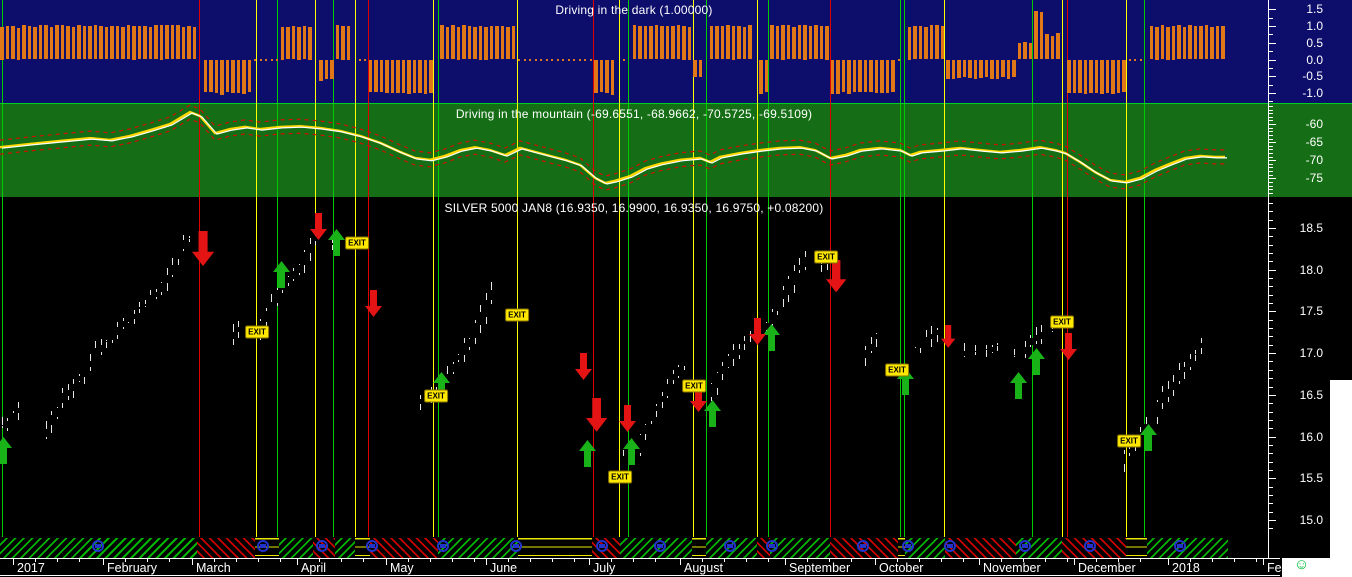 Image resolution: width=1352 pixels, height=577 pixels. Describe the element at coordinates (1311, 353) in the screenshot. I see `axis-label: 17.0` at that location.